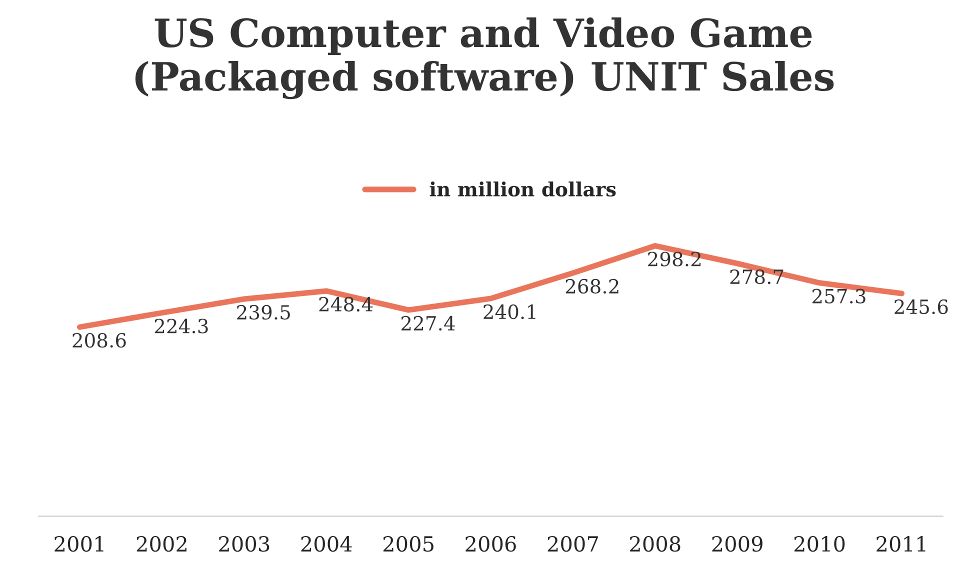 Image resolution: width=967 pixels, height=580 pixels. What do you see at coordinates (655, 544) in the screenshot?
I see `x-tick-label: 2008` at bounding box center [655, 544].